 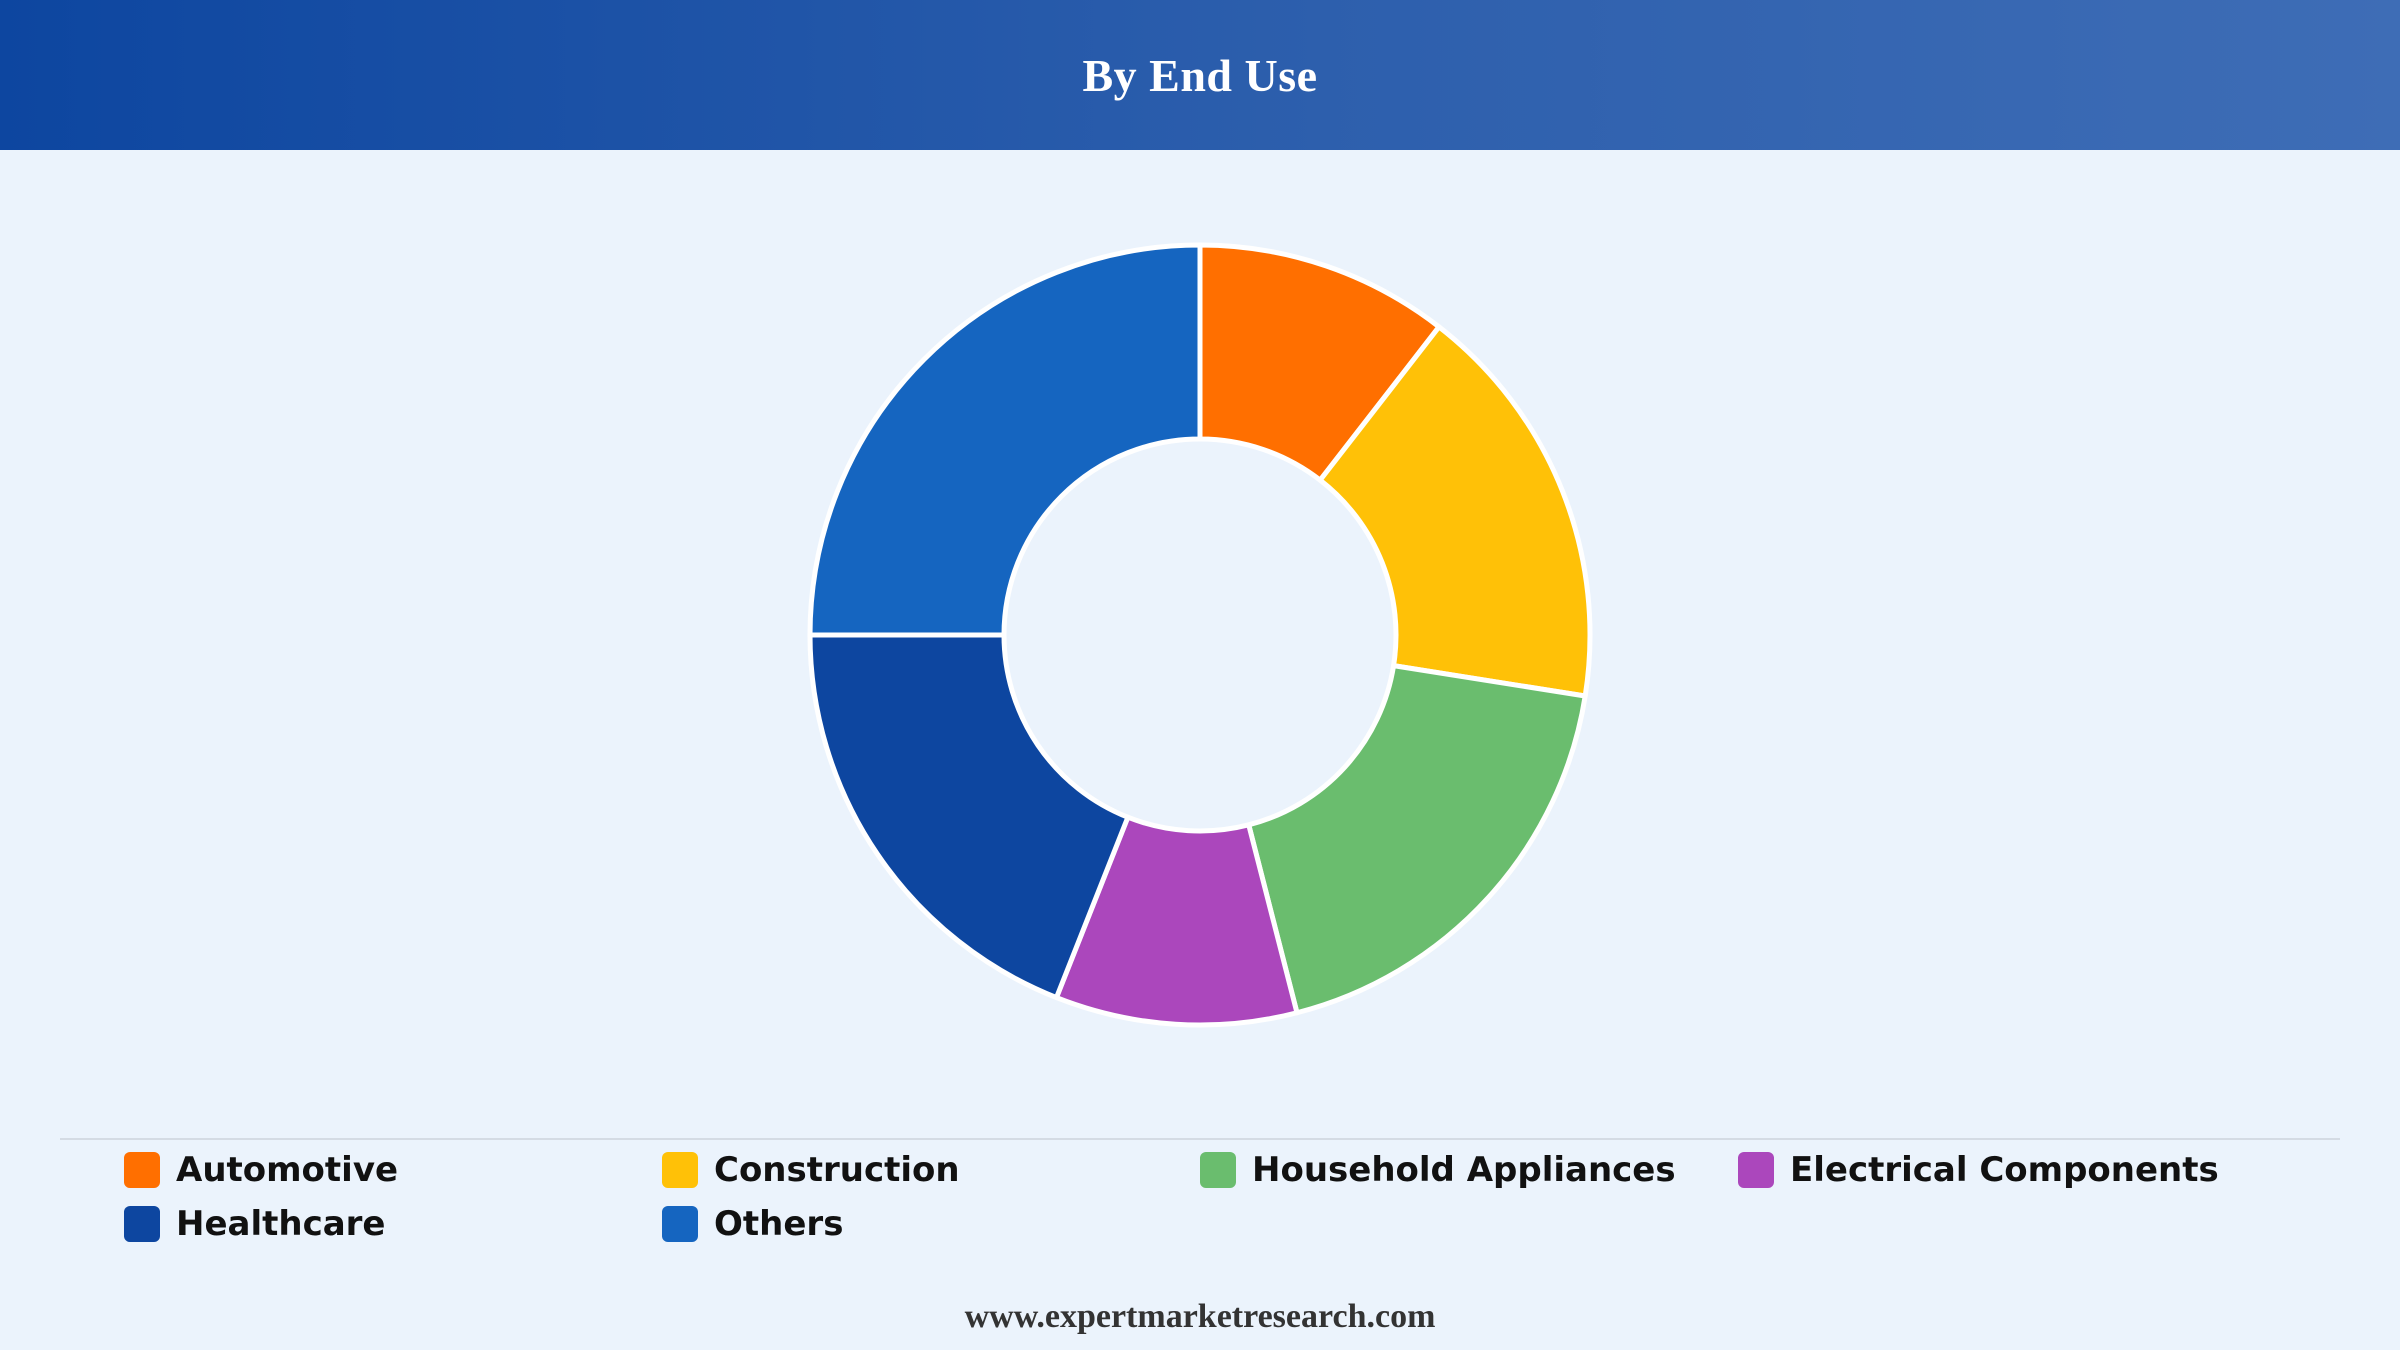 What do you see at coordinates (1005, 440) in the screenshot?
I see `donut-slice-others` at bounding box center [1005, 440].